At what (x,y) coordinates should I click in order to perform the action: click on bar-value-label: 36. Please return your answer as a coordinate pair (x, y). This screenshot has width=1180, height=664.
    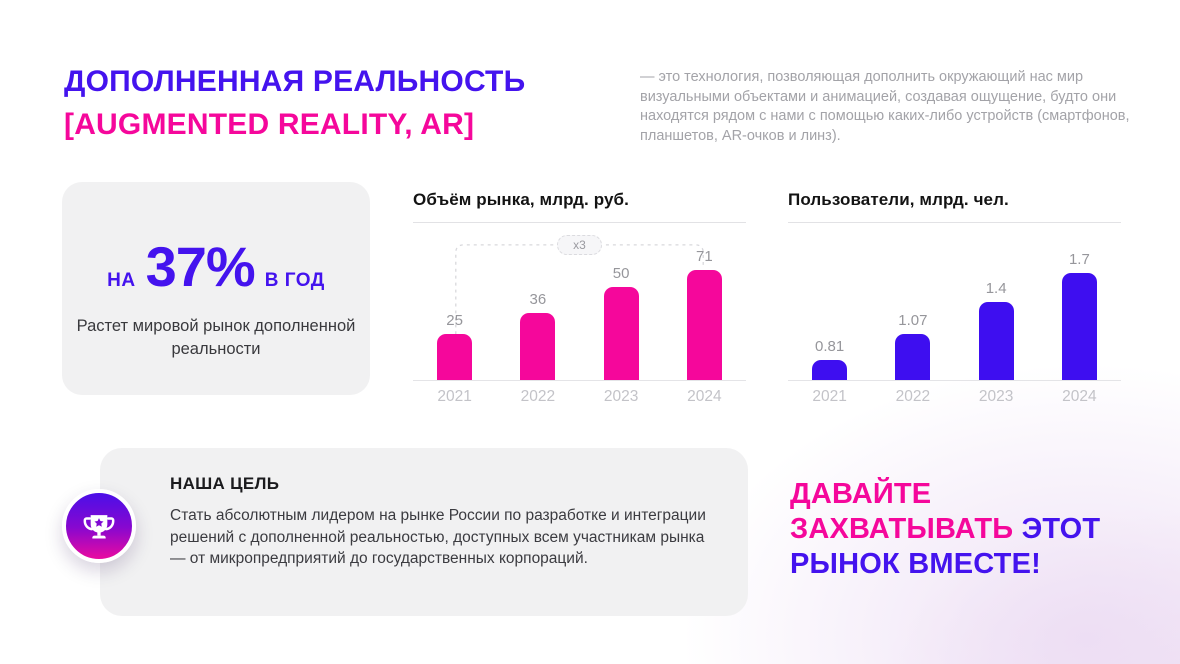
    Looking at the image, I should click on (538, 299).